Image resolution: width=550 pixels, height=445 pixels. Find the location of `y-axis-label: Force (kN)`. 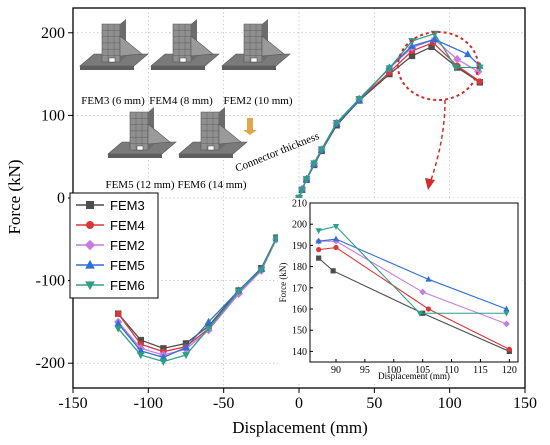

y-axis-label: Force (kN) is located at coordinates (14, 196).